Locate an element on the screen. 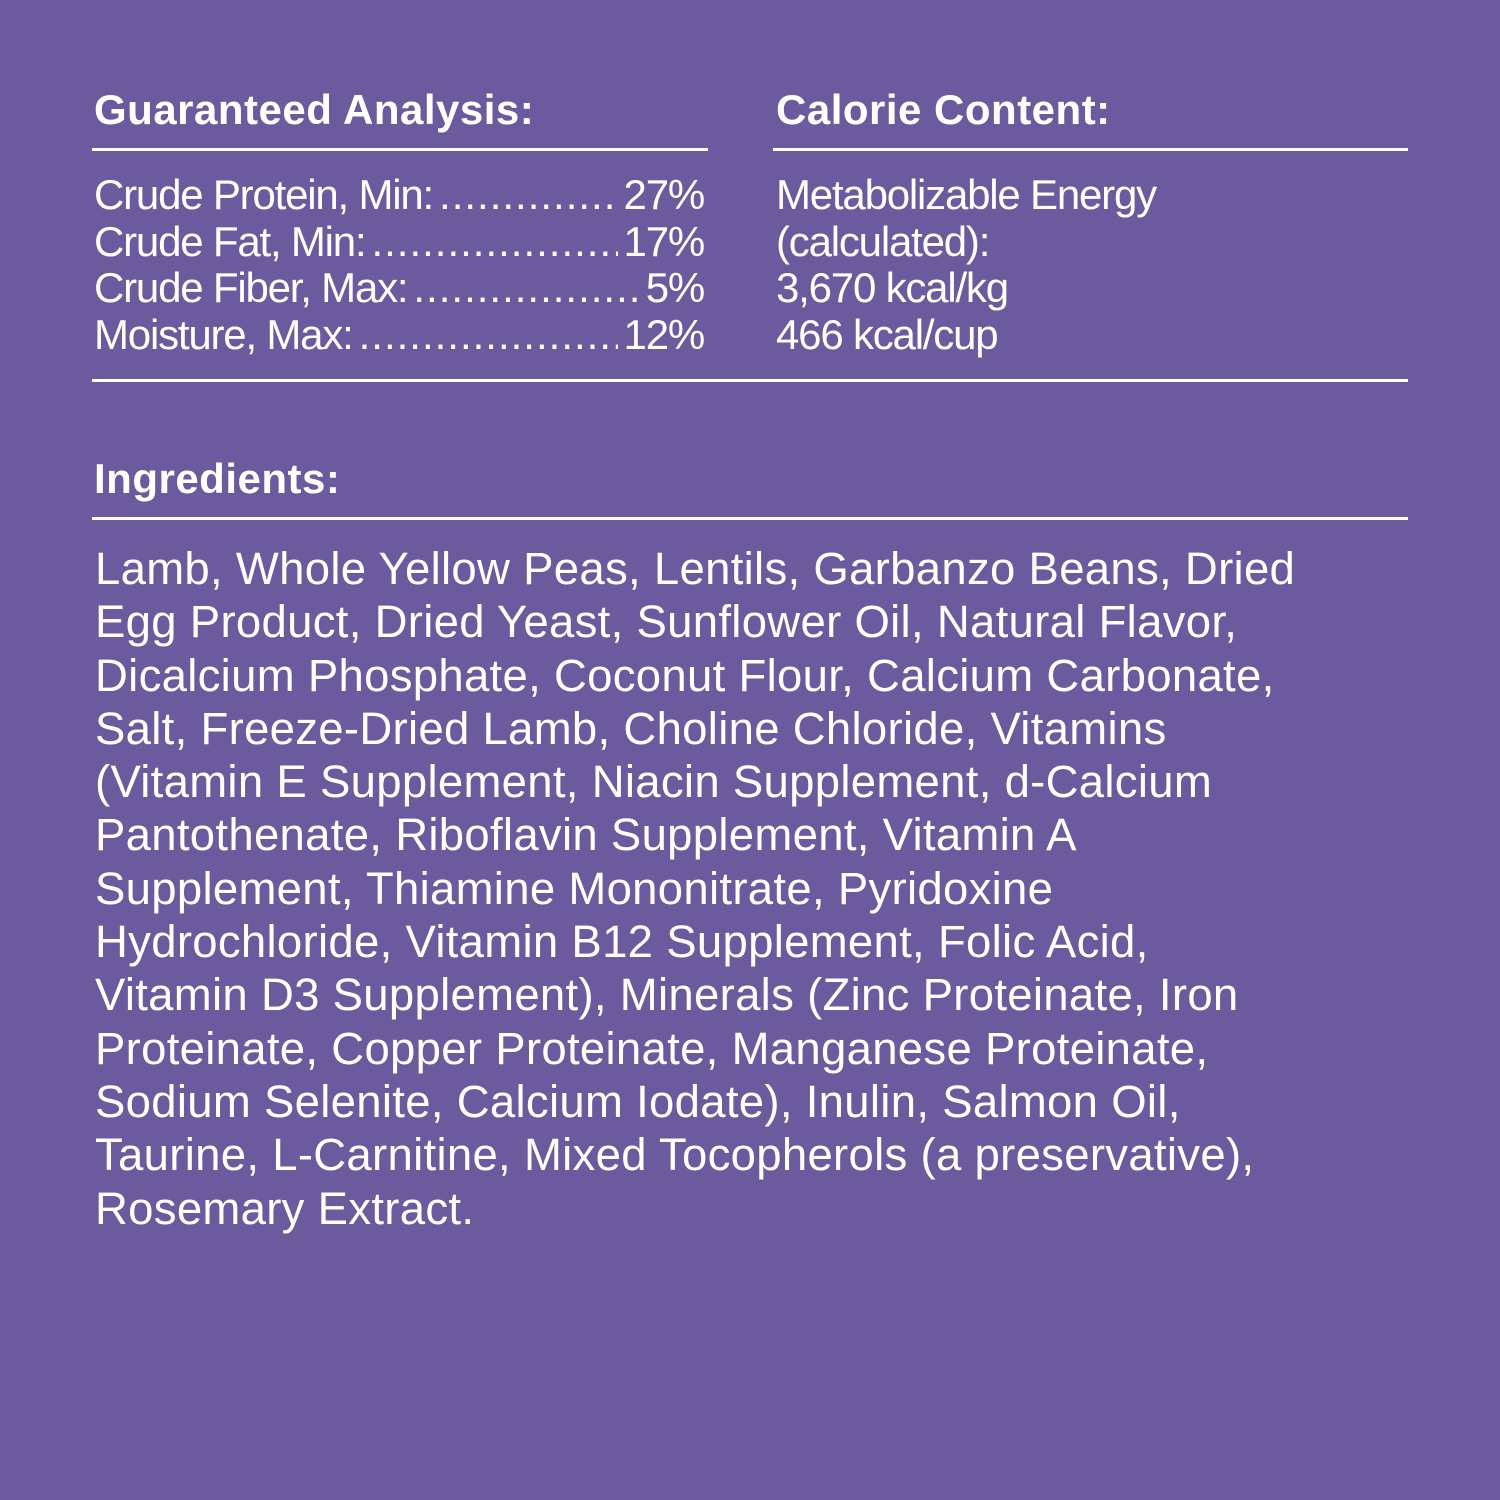  calorie-line: (calculated): is located at coordinates (883, 241).